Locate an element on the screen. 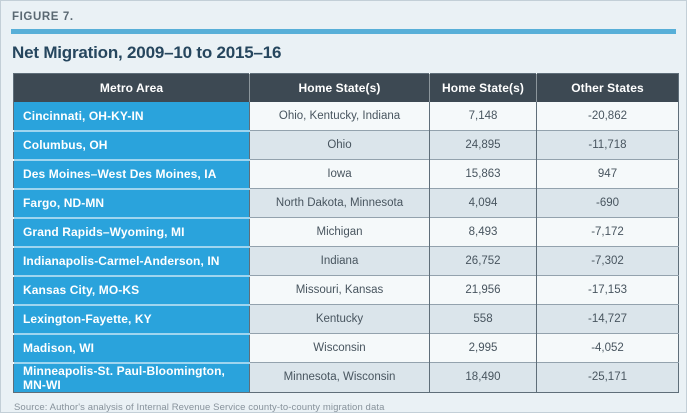 The image size is (687, 413). accent-rule is located at coordinates (343, 31).